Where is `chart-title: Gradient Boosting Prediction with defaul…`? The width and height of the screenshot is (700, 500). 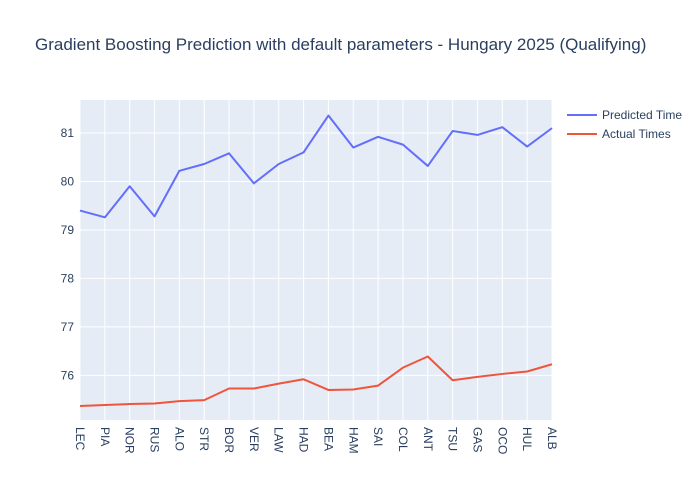 chart-title: Gradient Boosting Prediction with defaul… is located at coordinates (340, 44).